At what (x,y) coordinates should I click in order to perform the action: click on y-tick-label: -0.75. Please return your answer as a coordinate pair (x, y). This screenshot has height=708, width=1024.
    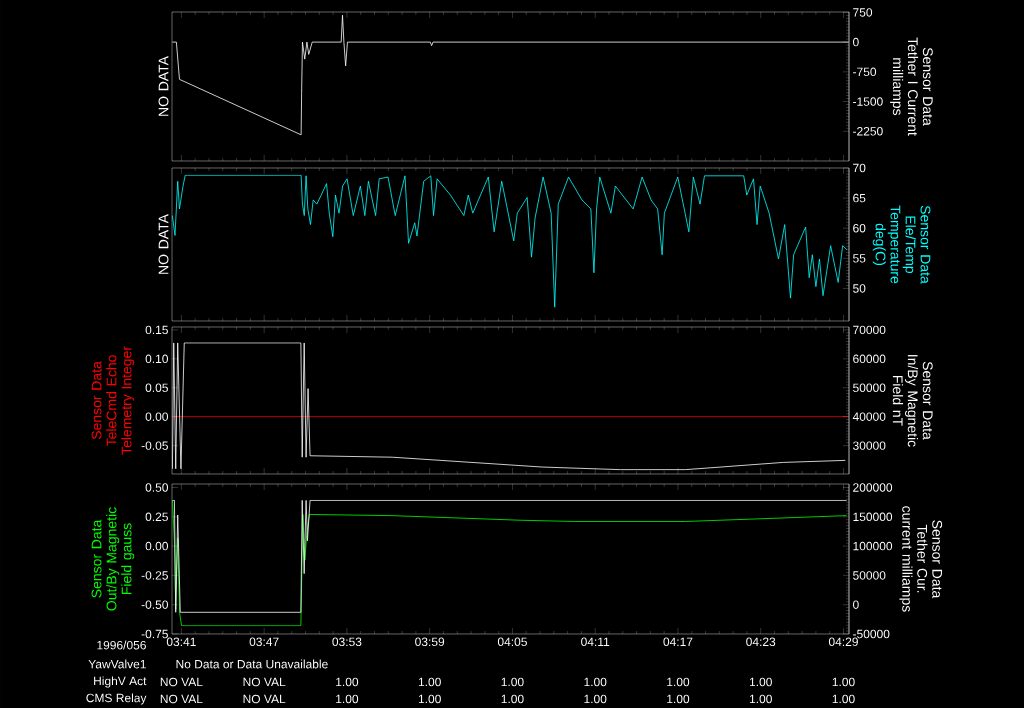
    Looking at the image, I should click on (154, 634).